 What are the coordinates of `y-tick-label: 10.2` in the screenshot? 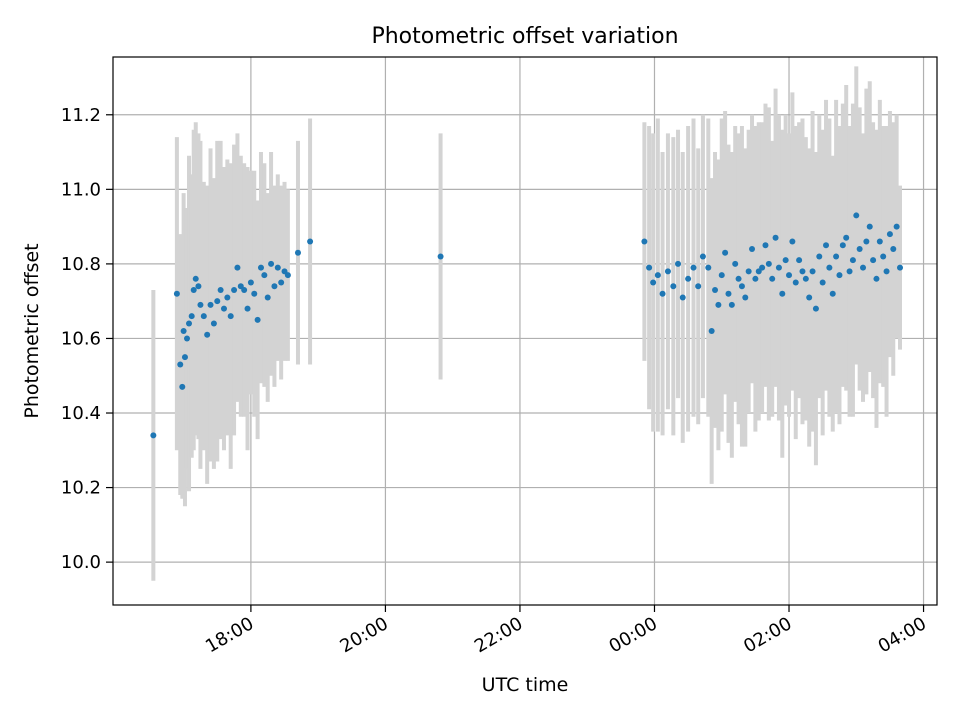 It's located at (81, 488).